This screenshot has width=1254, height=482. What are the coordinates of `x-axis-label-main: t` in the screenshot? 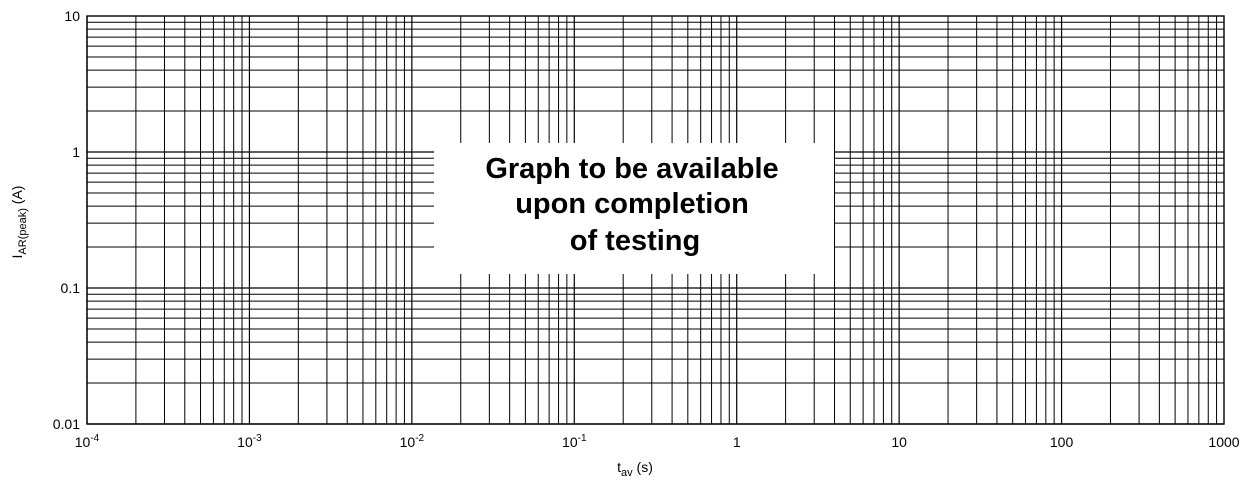 It's located at (619, 467).